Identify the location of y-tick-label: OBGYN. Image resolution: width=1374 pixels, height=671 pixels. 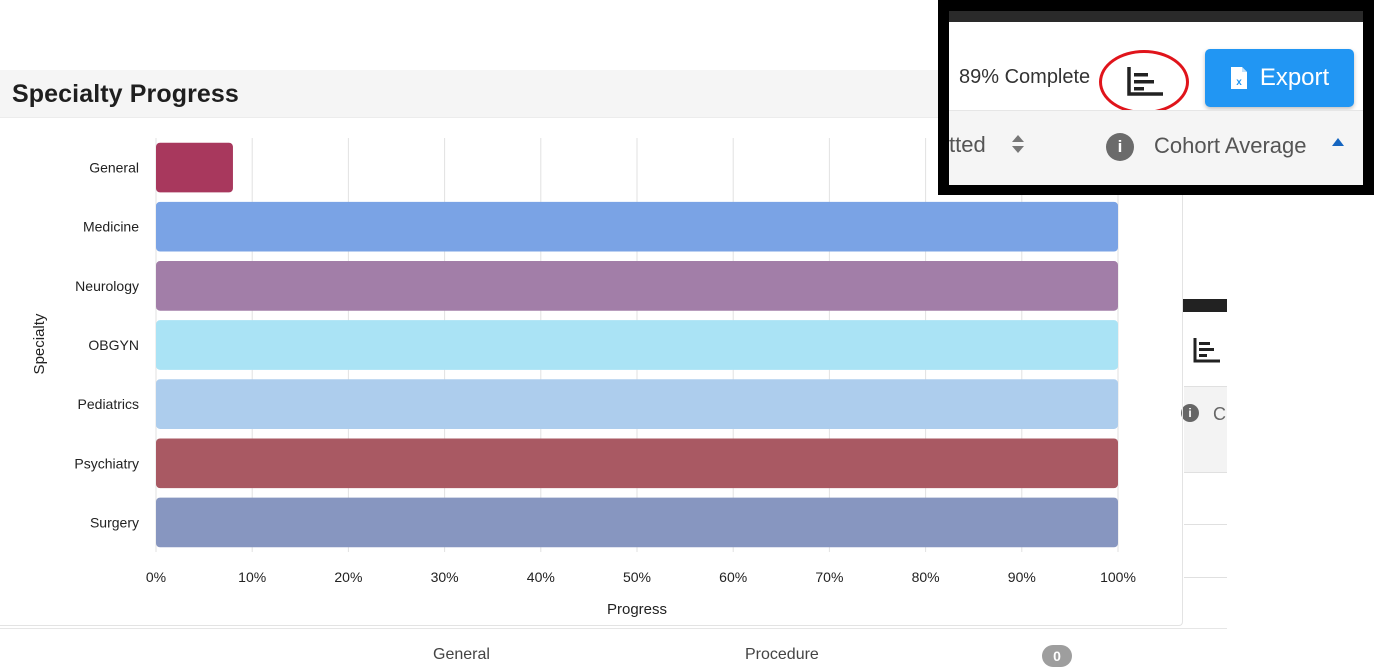
(113, 345).